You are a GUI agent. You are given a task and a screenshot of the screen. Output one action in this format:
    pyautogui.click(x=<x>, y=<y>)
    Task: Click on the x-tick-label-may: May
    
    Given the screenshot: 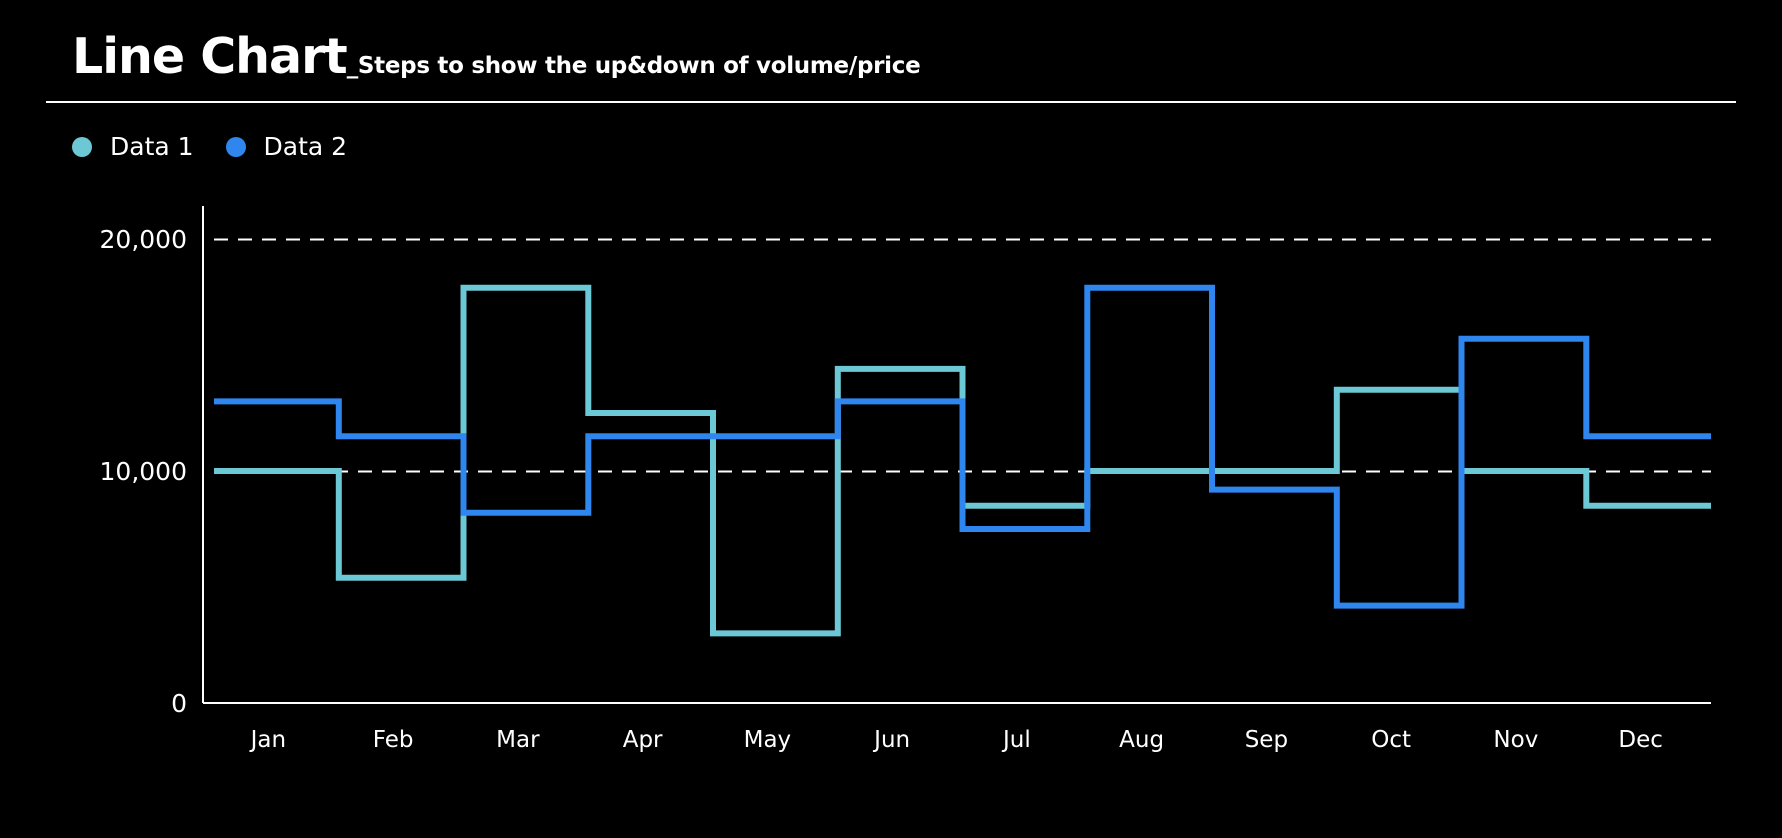 What is the action you would take?
    pyautogui.click(x=768, y=740)
    